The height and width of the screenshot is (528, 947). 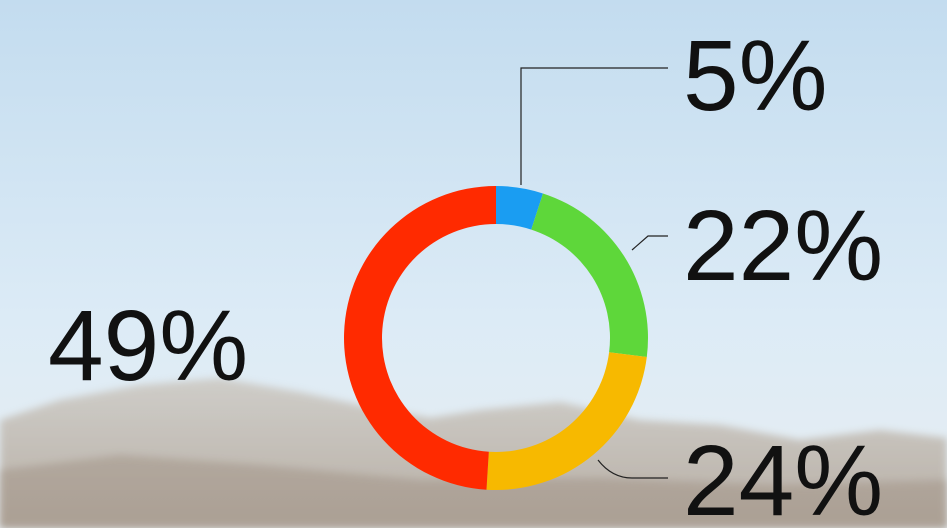 I want to click on value-label: 5%, so click(x=755, y=76).